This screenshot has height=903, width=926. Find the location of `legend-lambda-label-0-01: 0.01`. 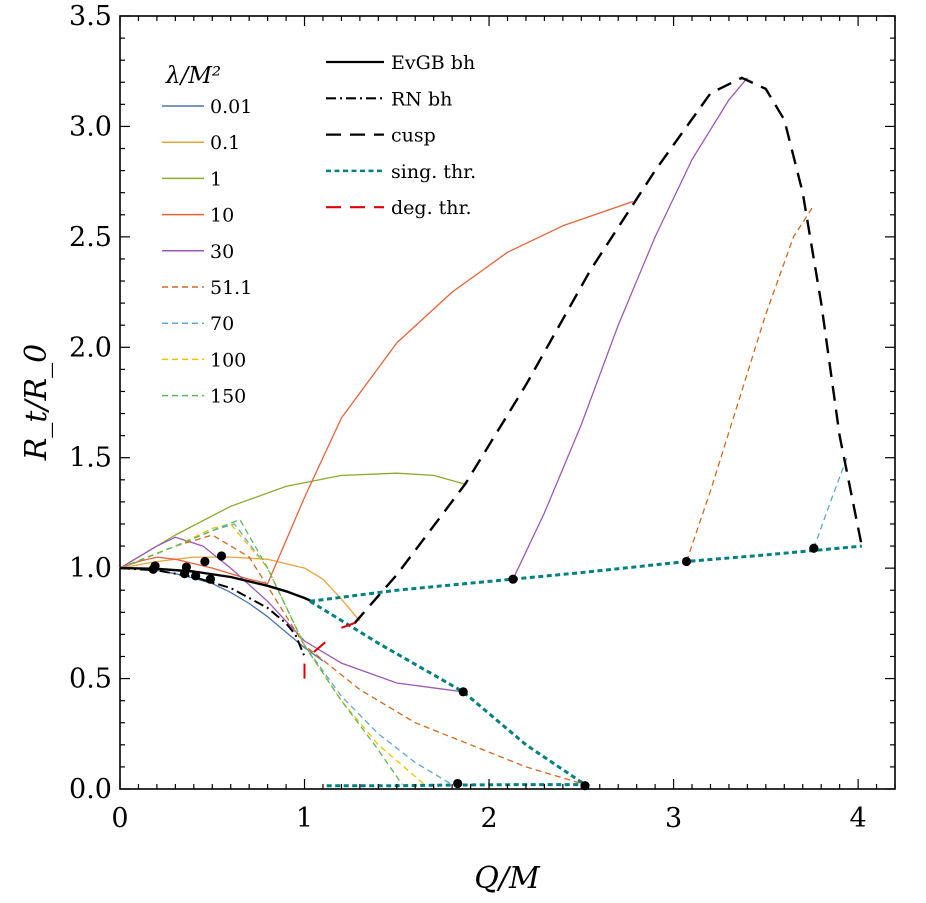

legend-lambda-label-0-01: 0.01 is located at coordinates (231, 107).